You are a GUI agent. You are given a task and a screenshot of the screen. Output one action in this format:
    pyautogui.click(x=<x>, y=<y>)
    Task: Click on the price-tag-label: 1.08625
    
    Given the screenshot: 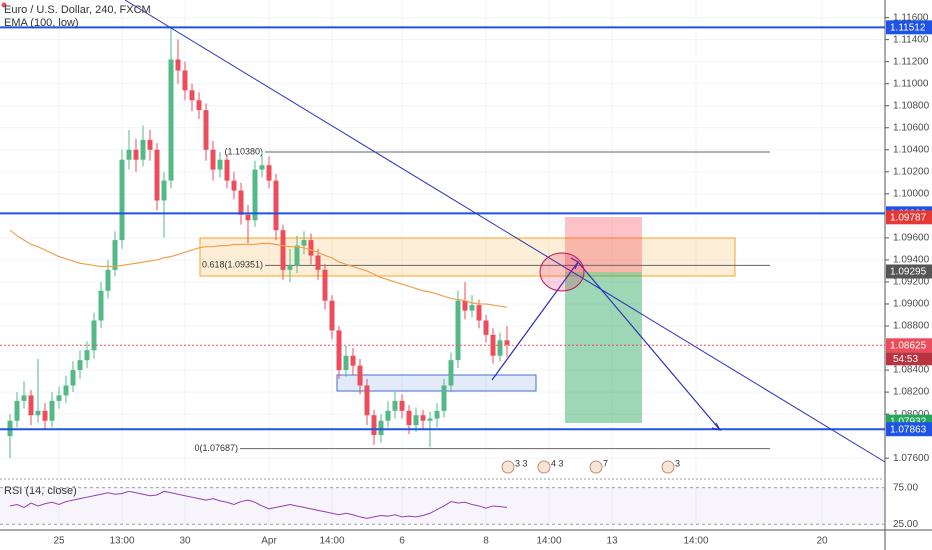 What is the action you would take?
    pyautogui.click(x=908, y=345)
    